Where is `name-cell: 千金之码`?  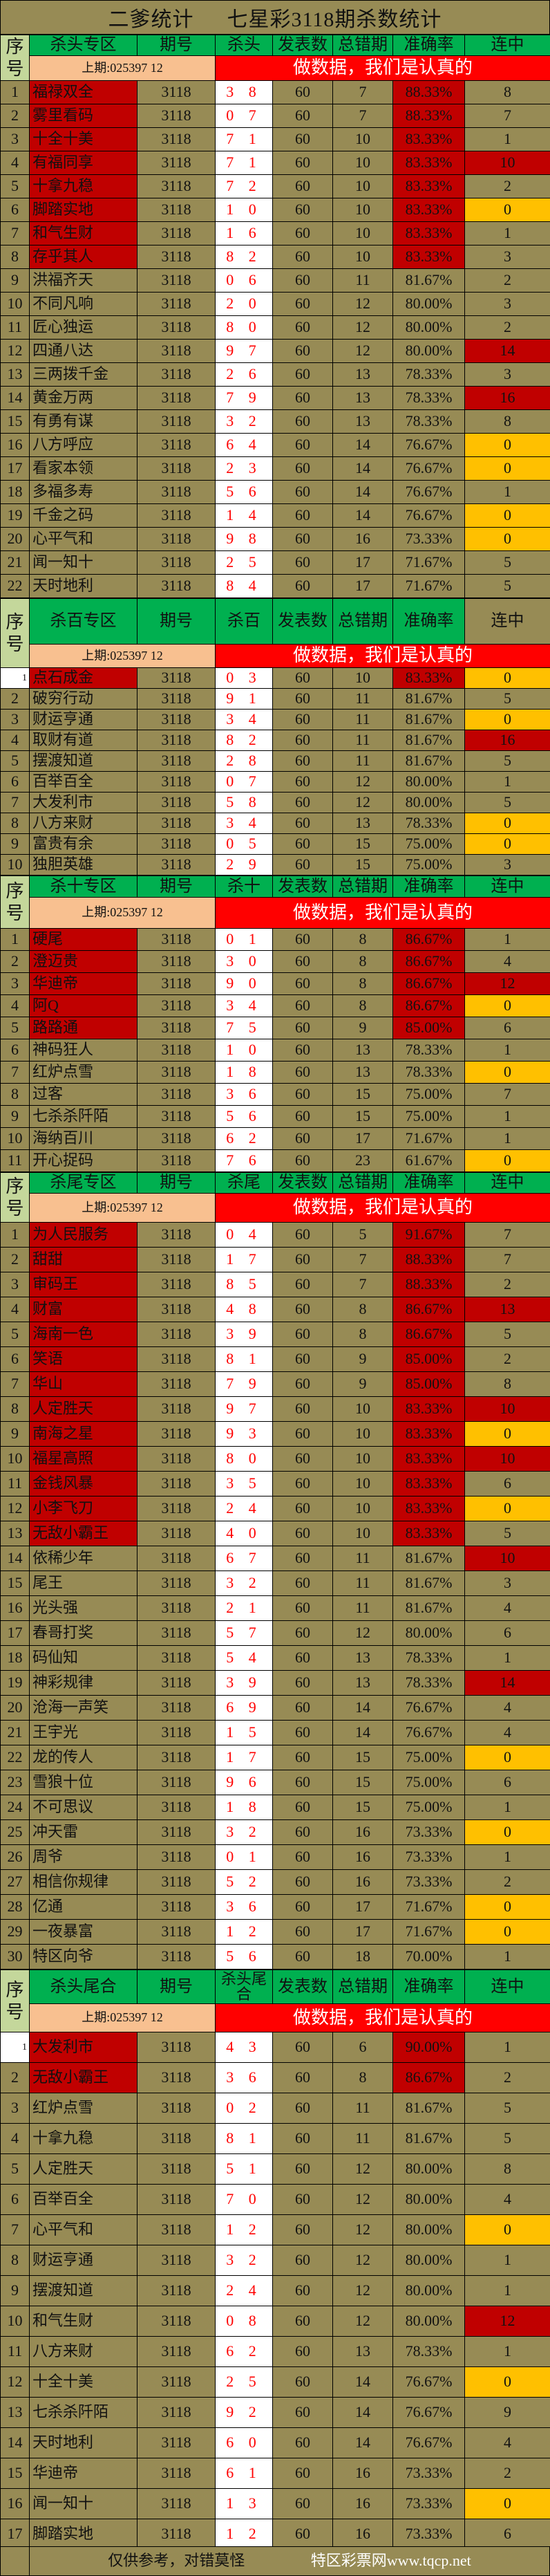 name-cell: 千金之码 is located at coordinates (83, 516).